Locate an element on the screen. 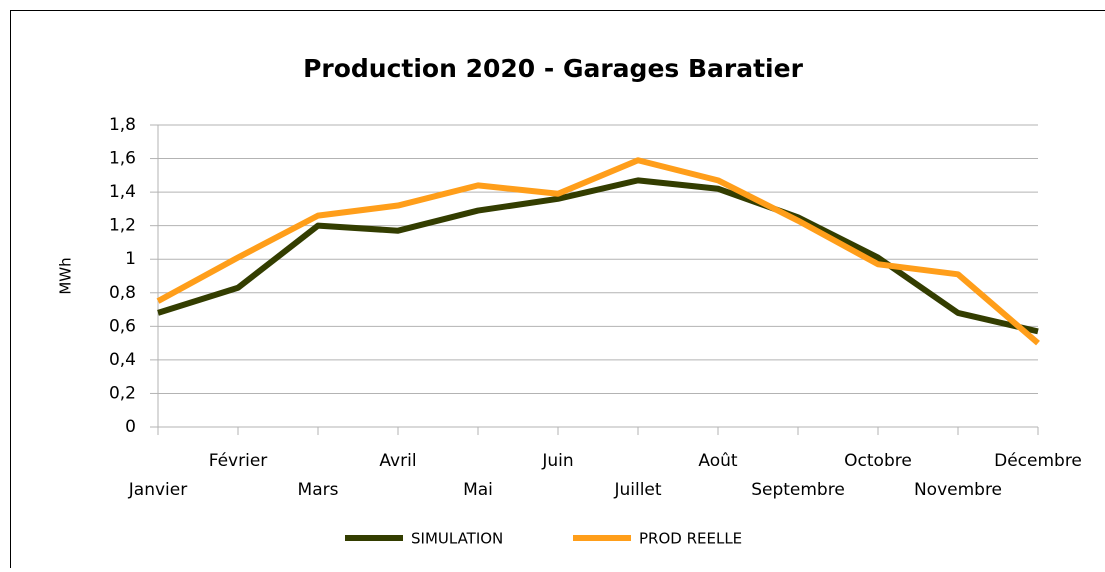 The width and height of the screenshot is (1105, 572). x-tick-label: Novembre is located at coordinates (958, 490).